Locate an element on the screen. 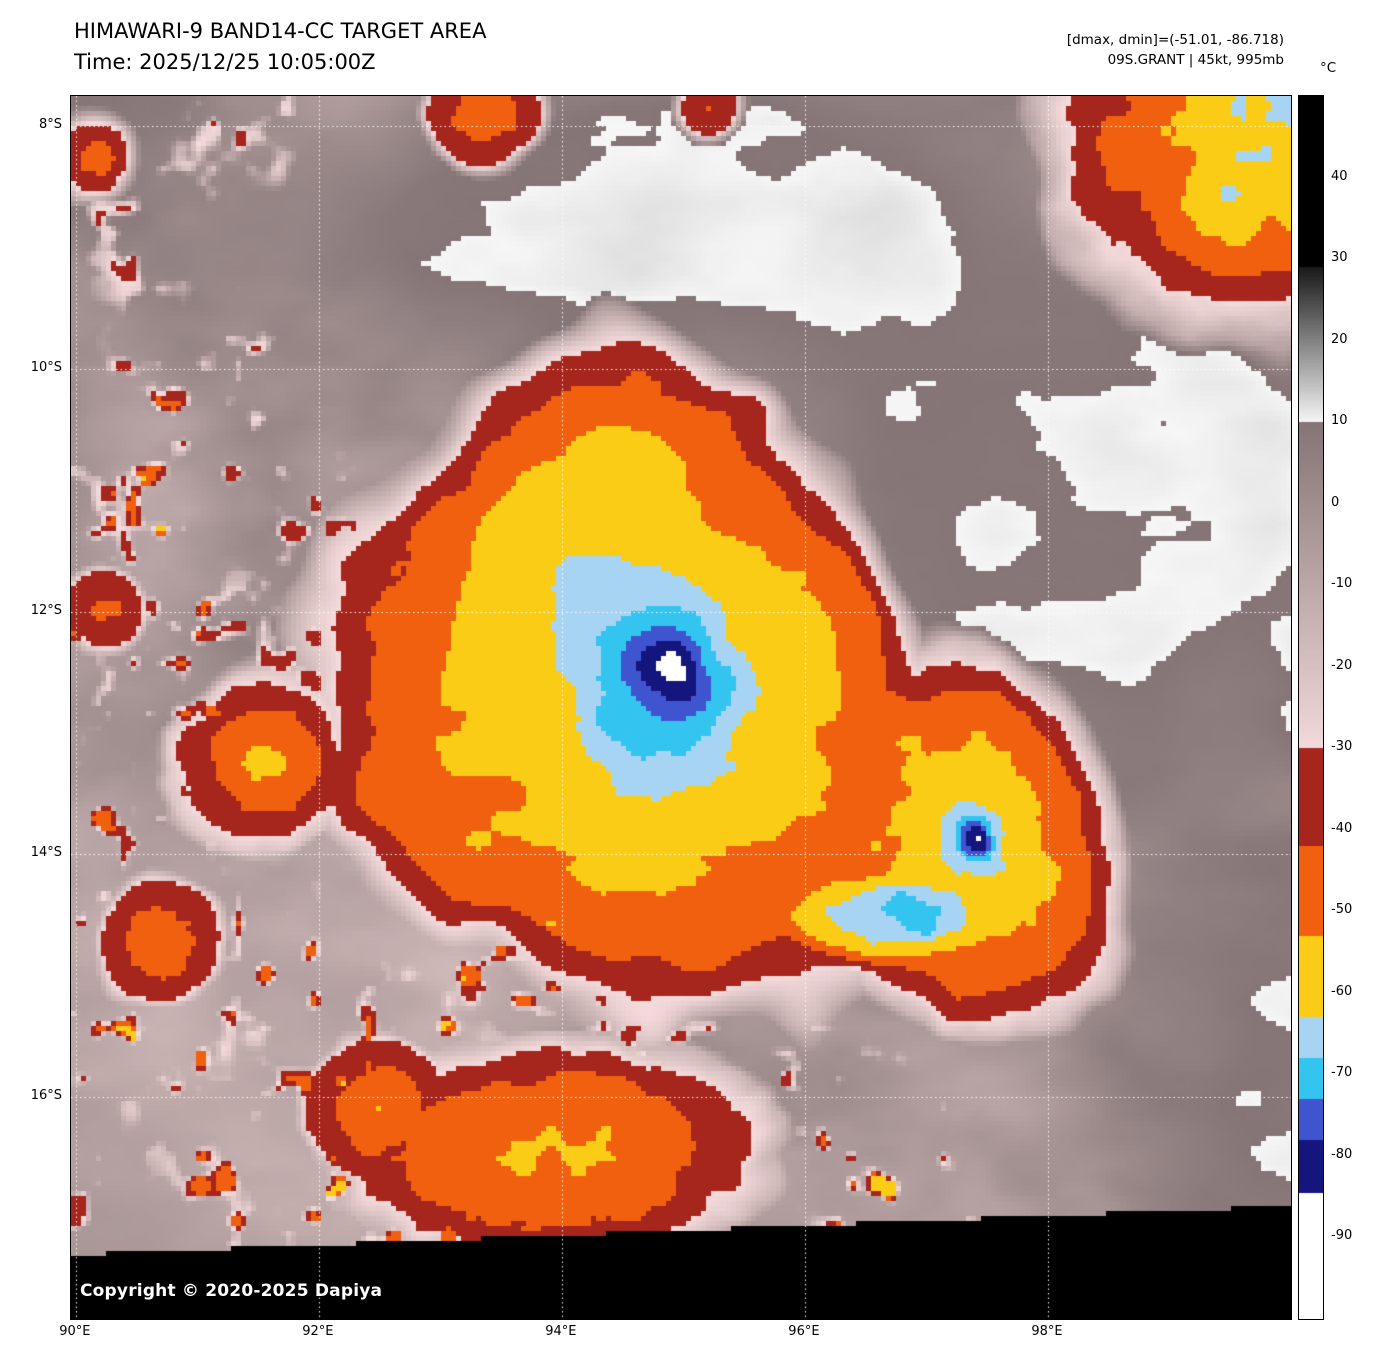  colorbar-tick-label: -30 is located at coordinates (1342, 747).